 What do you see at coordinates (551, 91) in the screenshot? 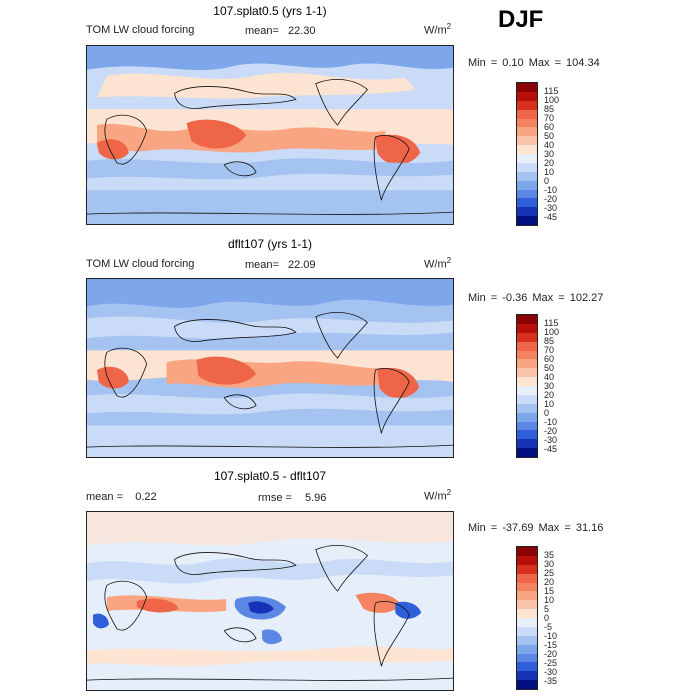
I see `colorbar-tick-label: 115` at bounding box center [551, 91].